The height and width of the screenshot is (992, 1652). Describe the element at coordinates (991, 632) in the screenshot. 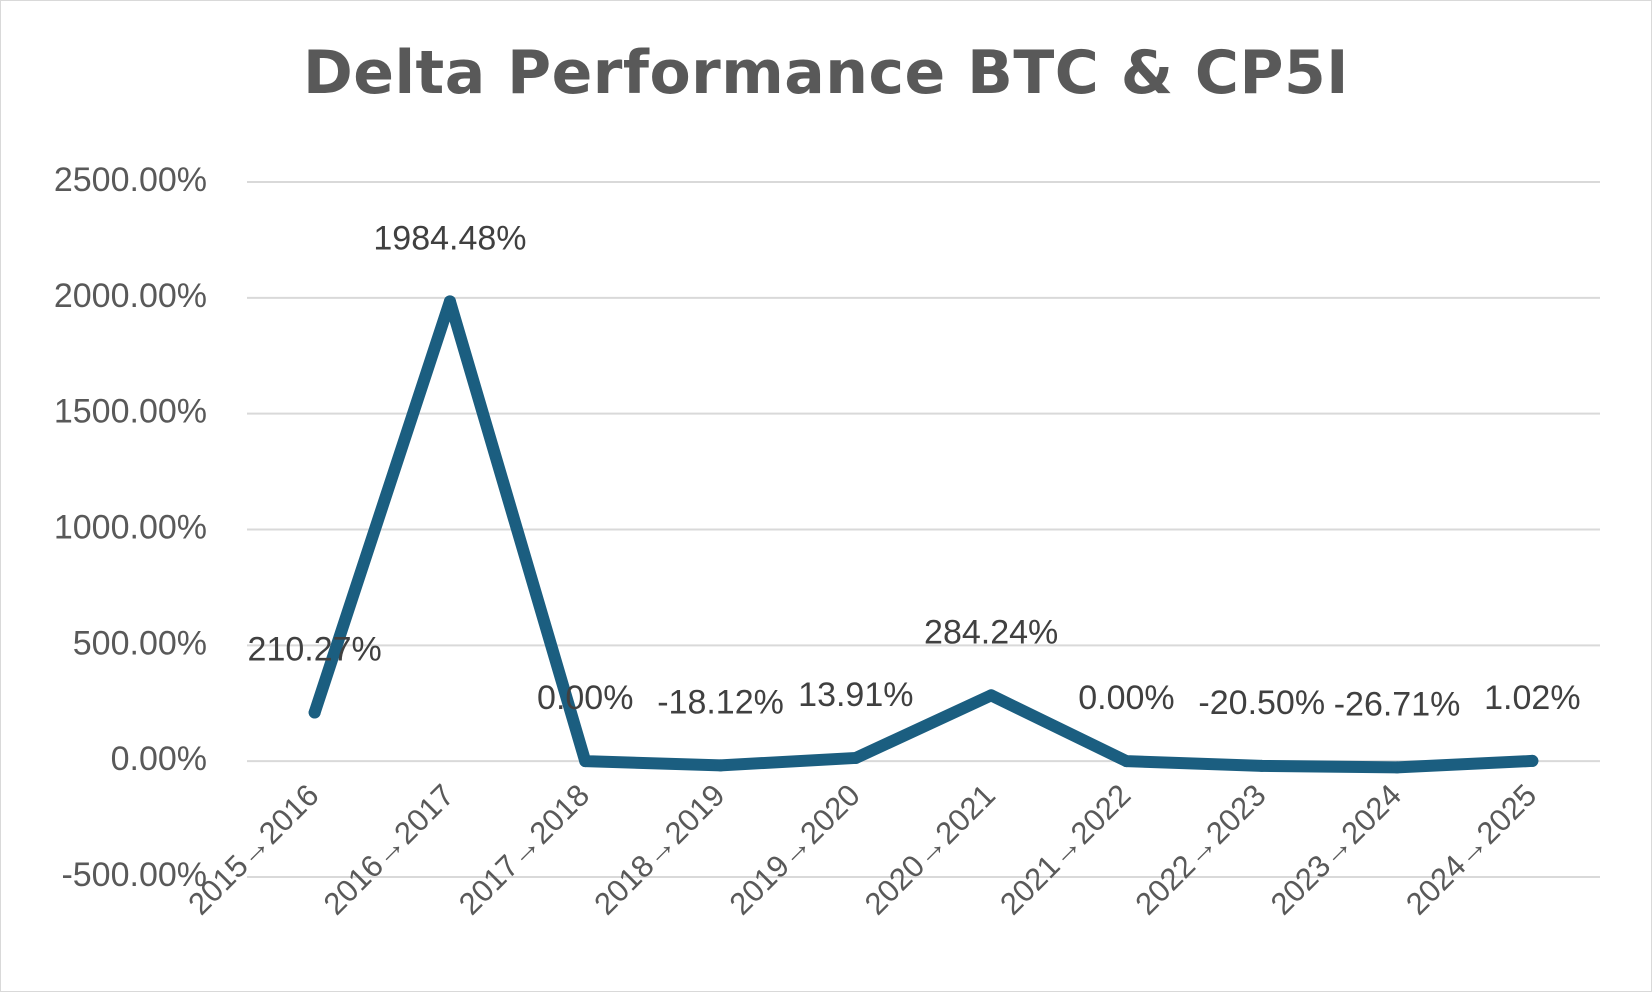

I see `data-label: 284.24%` at that location.